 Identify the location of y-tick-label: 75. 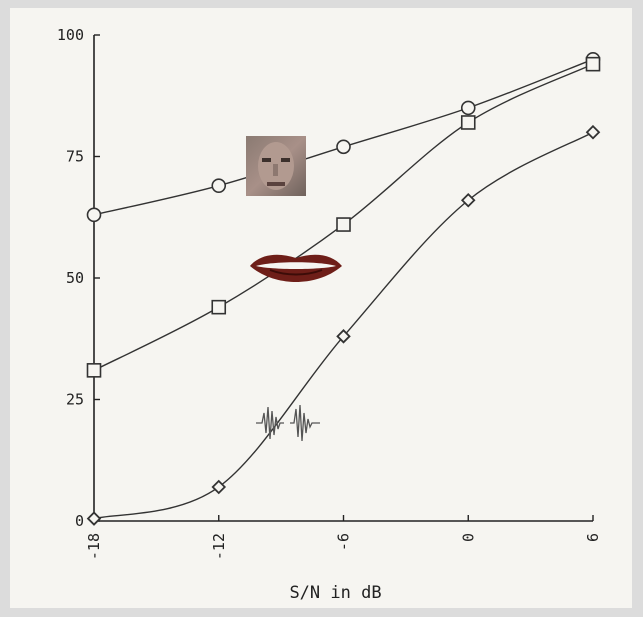
(75, 157).